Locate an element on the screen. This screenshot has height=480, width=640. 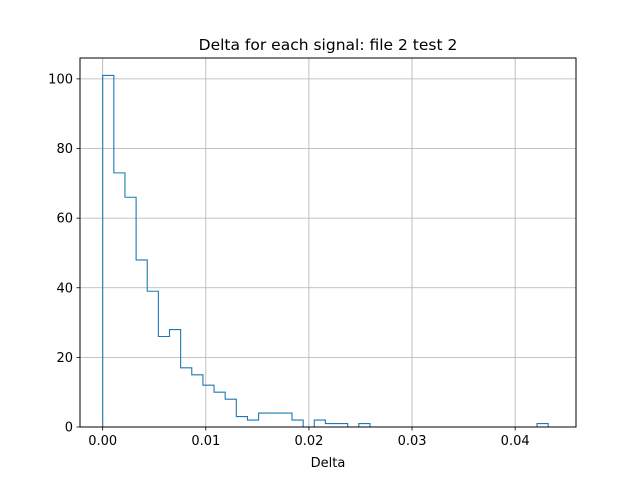
x-axis-label: Delta is located at coordinates (328, 463).